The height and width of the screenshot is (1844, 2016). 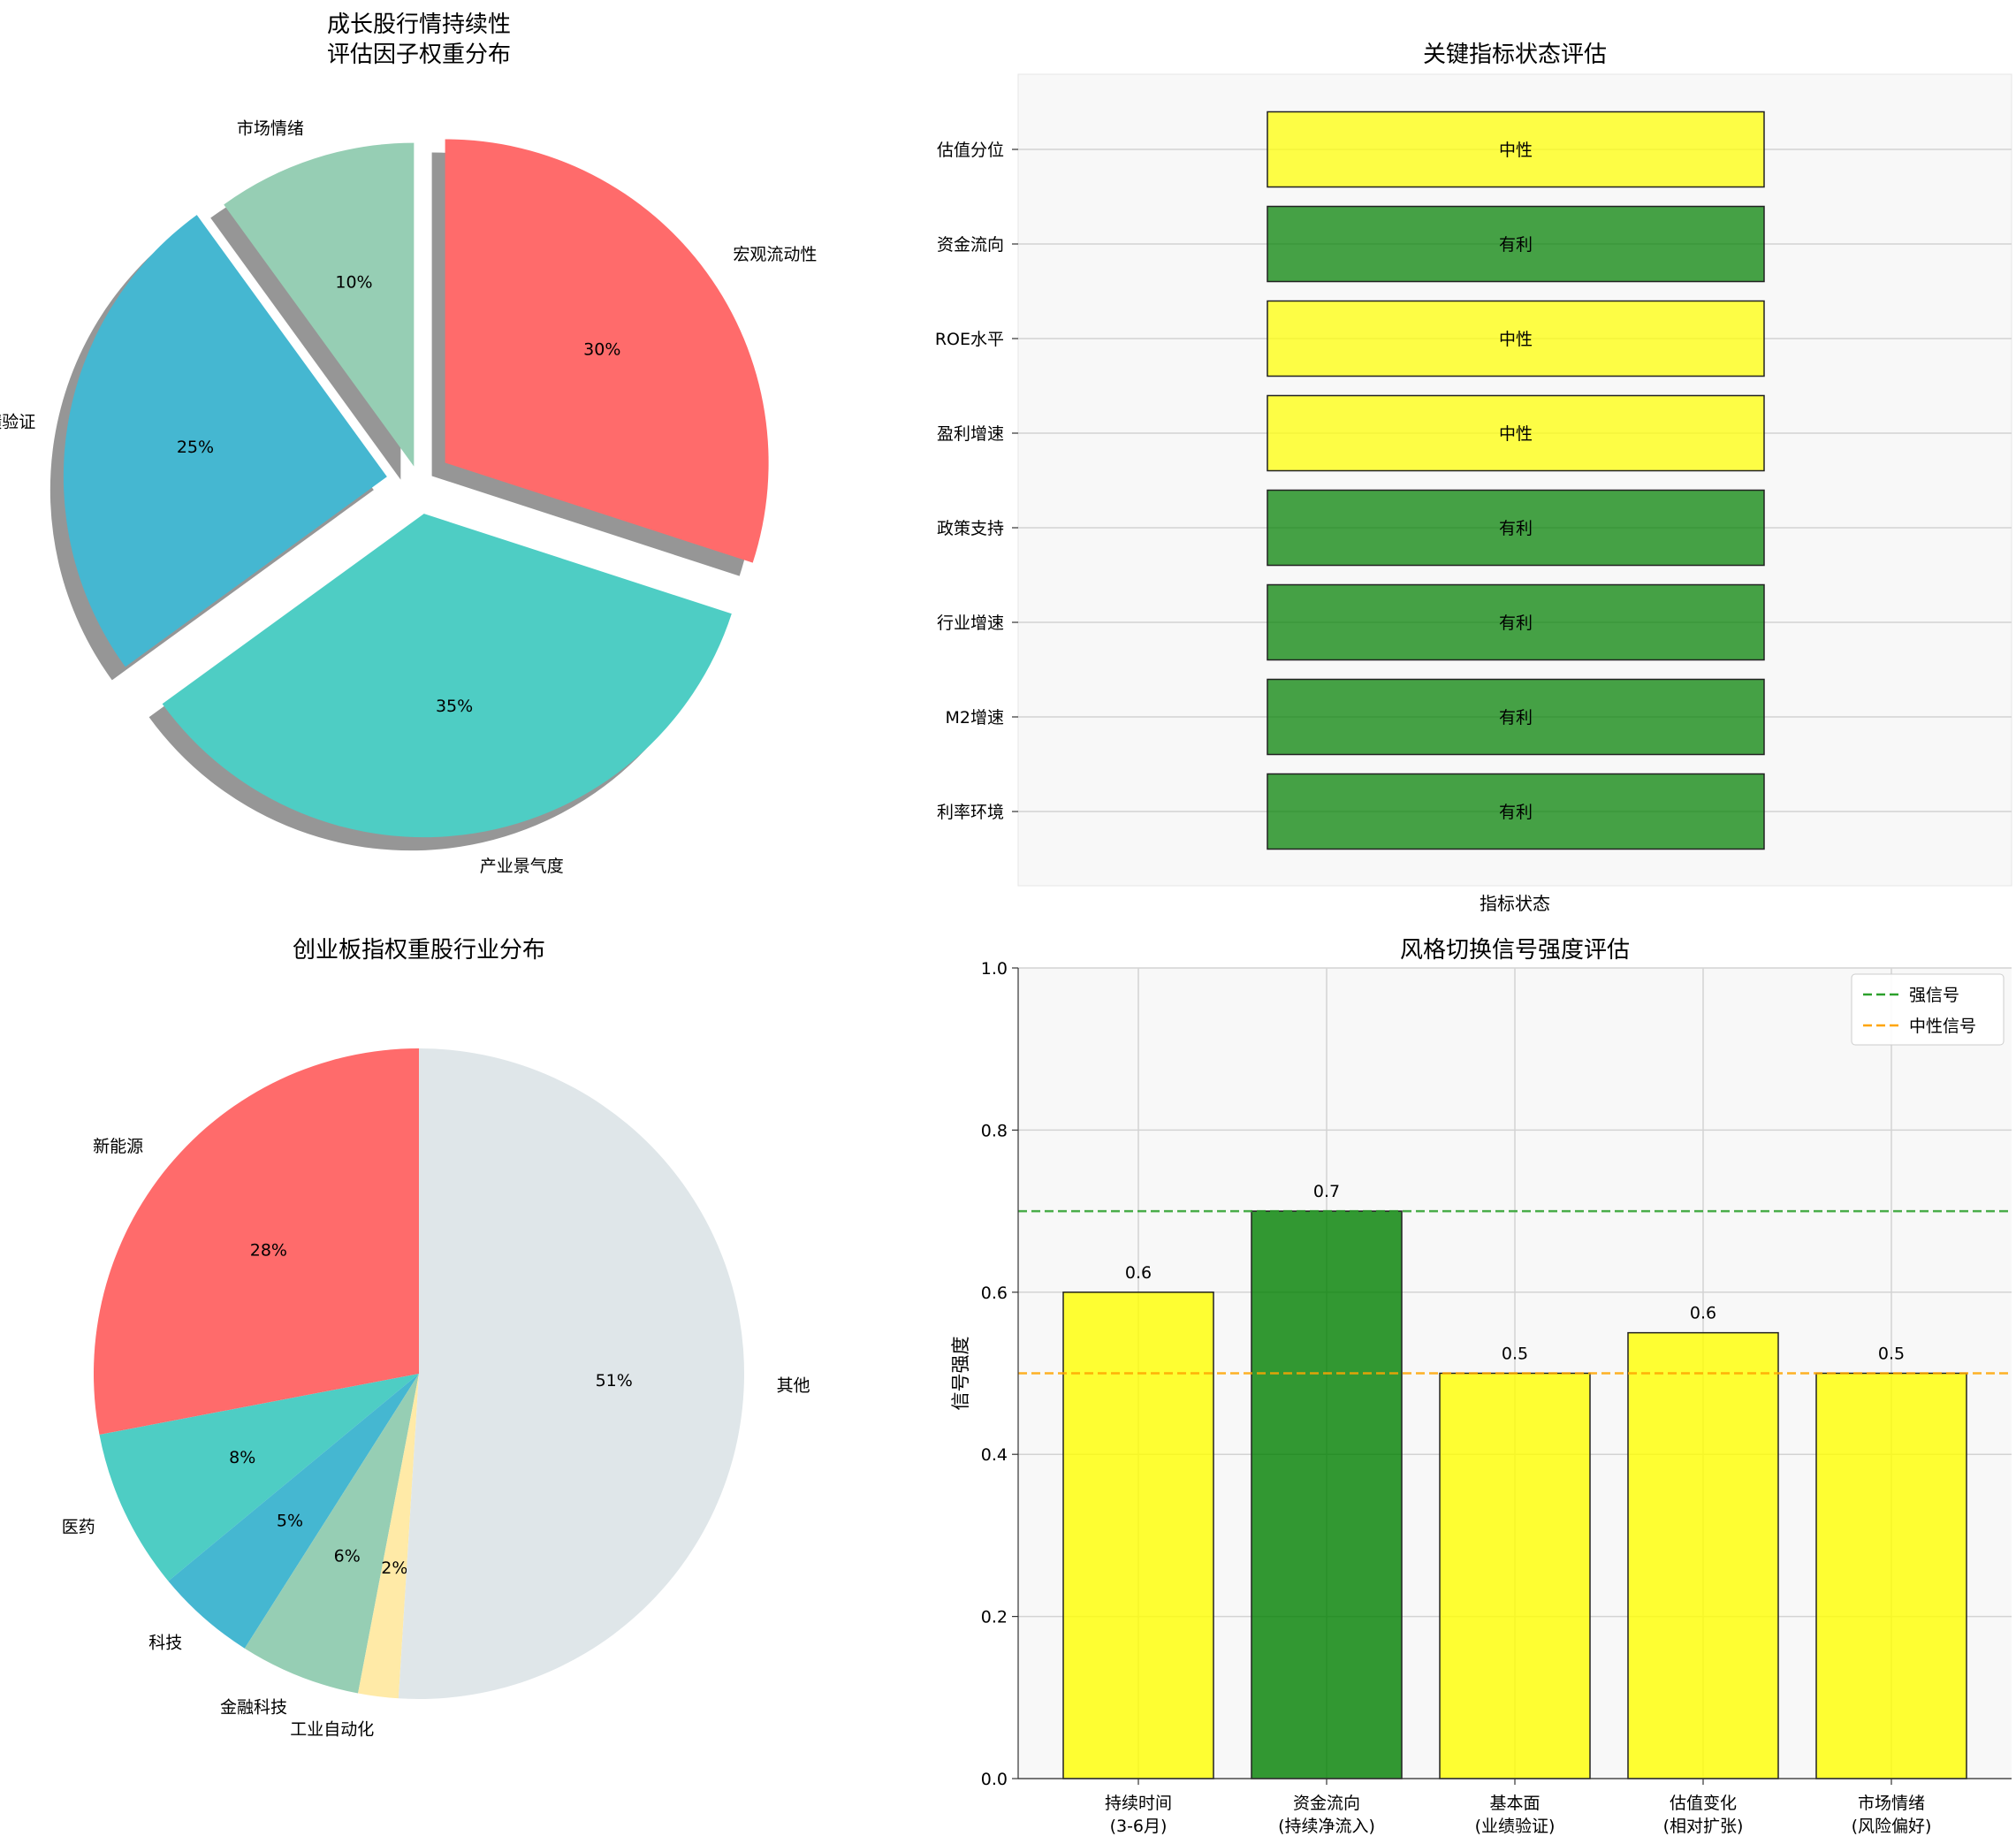 What do you see at coordinates (1327, 1826) in the screenshot?
I see `x-tick-sublabel: (持续净流入)` at bounding box center [1327, 1826].